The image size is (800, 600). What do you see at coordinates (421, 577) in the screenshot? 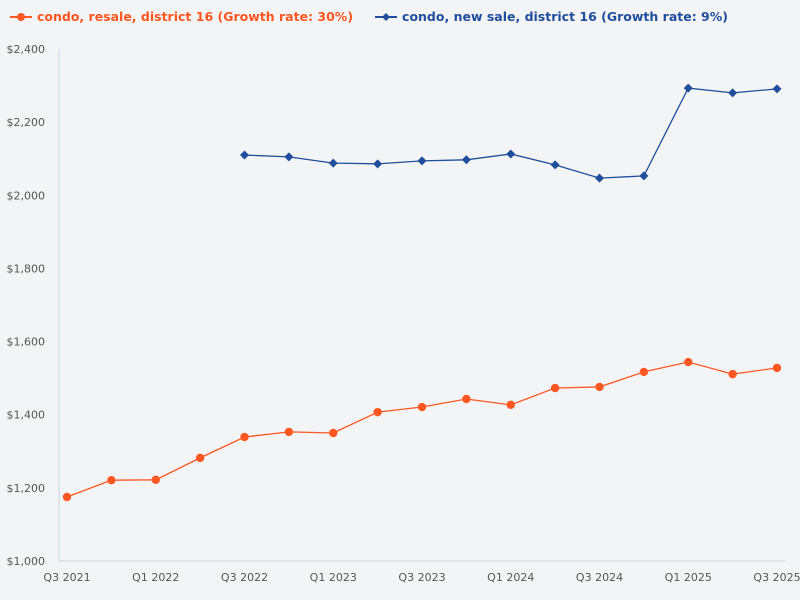
I see `x-tick-label: Q3 2023` at bounding box center [421, 577].